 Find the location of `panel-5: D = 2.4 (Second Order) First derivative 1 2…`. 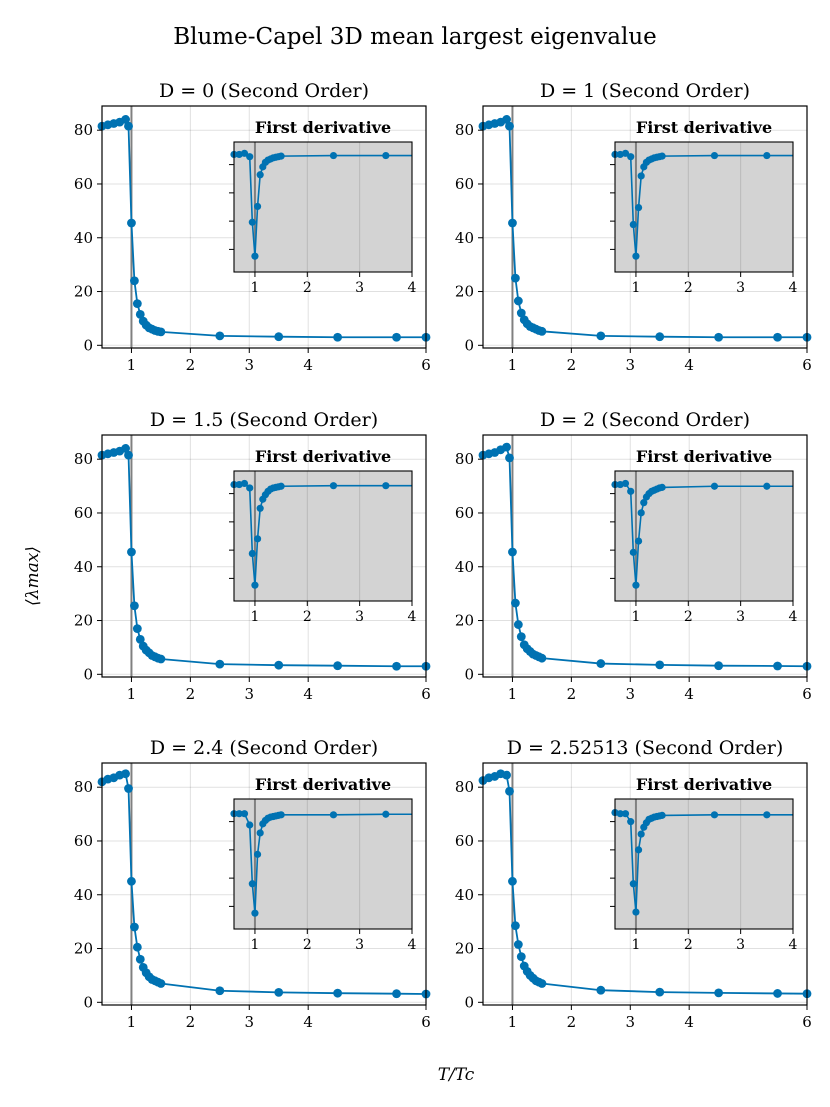

panel-5: D = 2.4 (Second Order) First derivative 1 2… is located at coordinates (252, 884).